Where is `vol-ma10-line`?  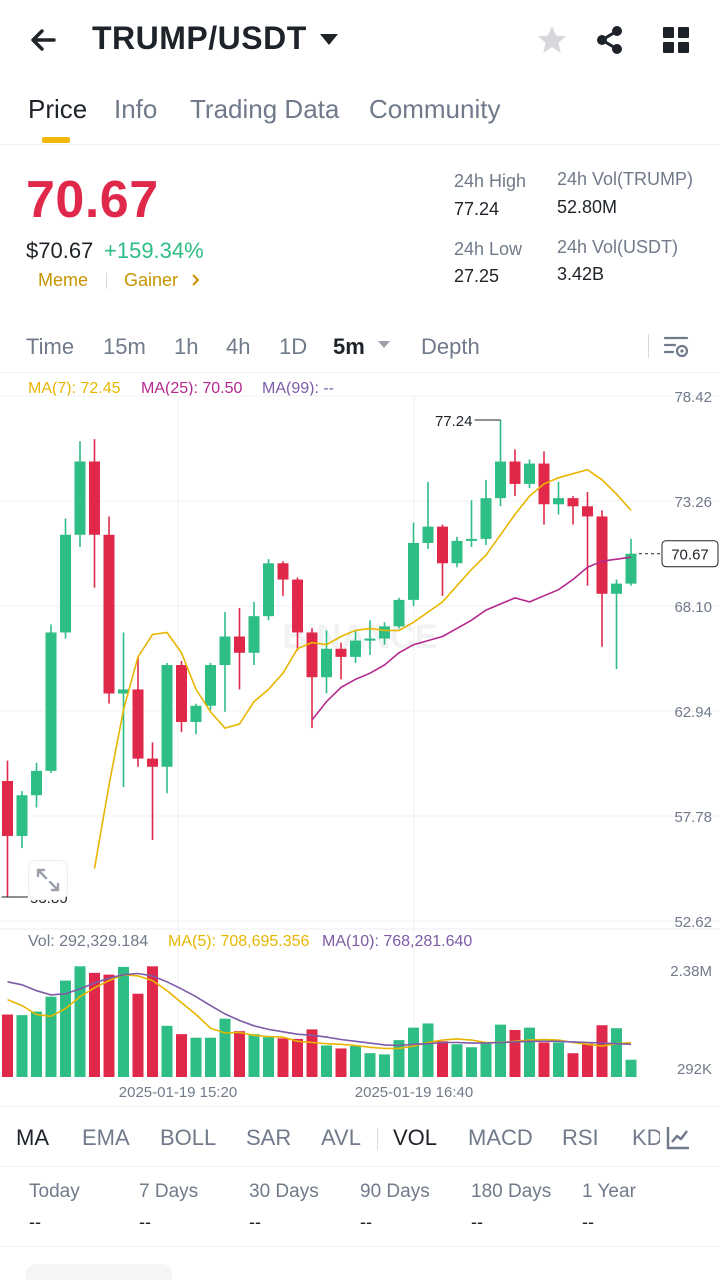 vol-ma10-line is located at coordinates (319, 1009).